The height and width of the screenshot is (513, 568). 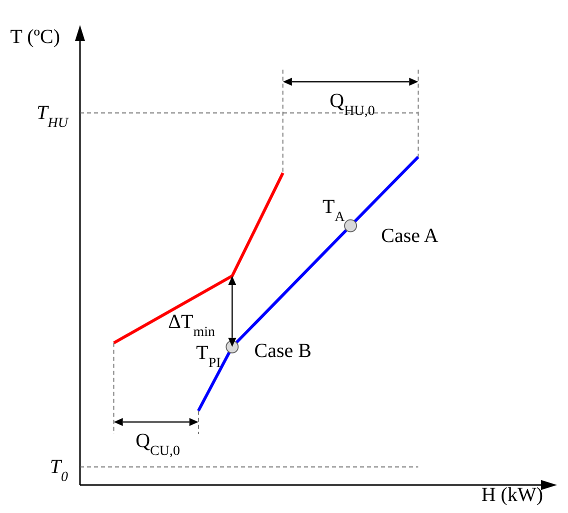 I want to click on annotation: T$_{PI}$, so click(x=209, y=356).